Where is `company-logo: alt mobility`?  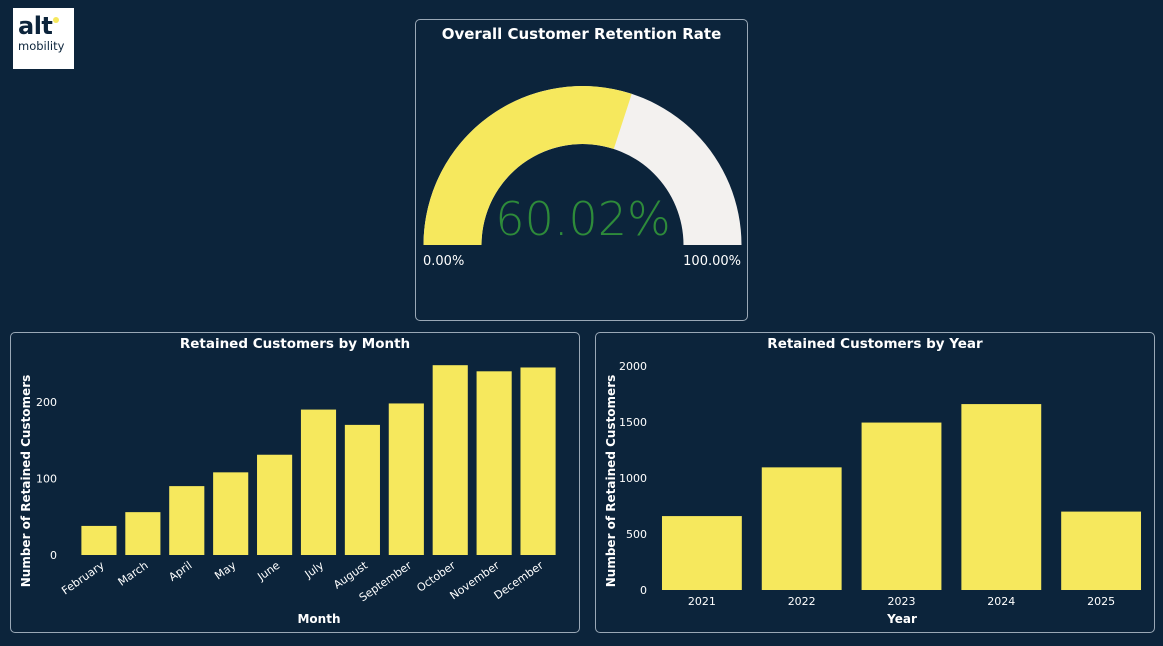 company-logo: alt mobility is located at coordinates (43, 38).